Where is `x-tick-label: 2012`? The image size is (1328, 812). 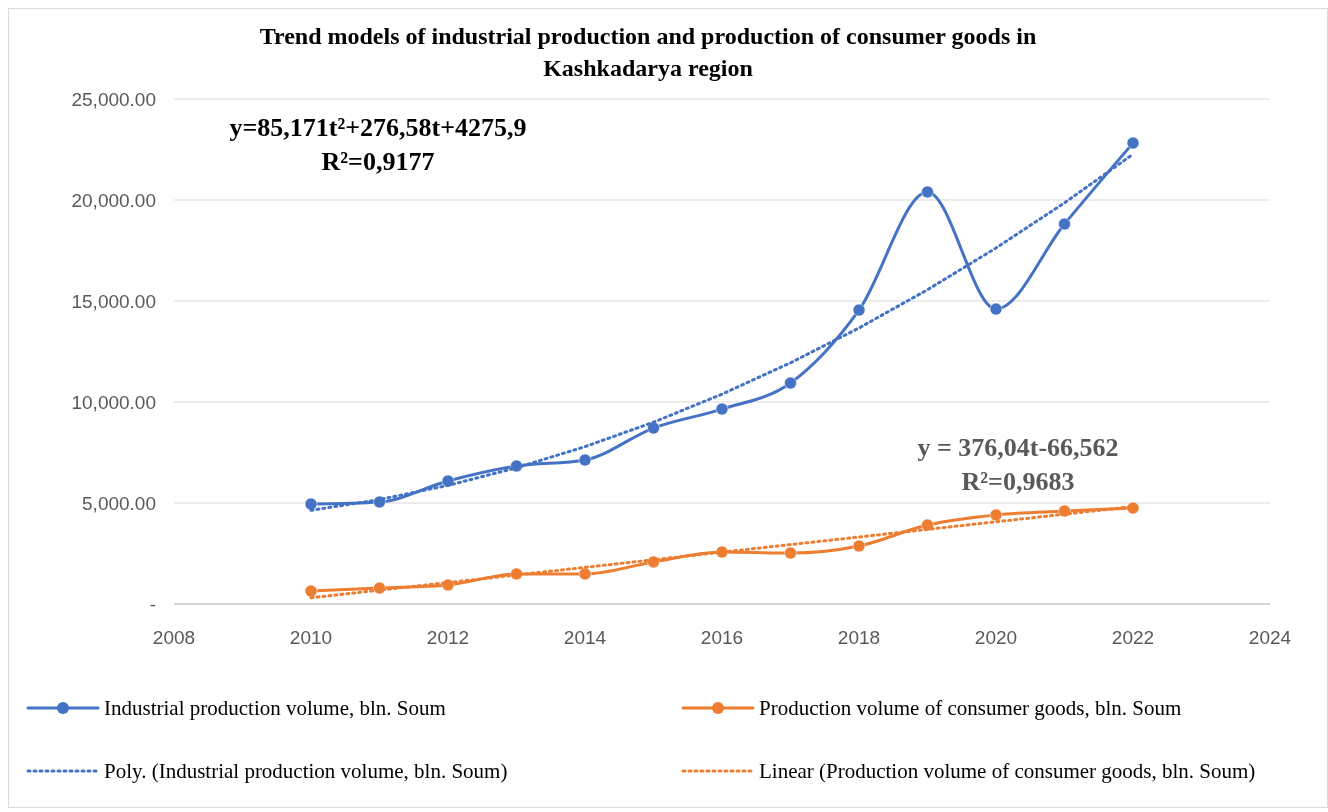 x-tick-label: 2012 is located at coordinates (448, 637).